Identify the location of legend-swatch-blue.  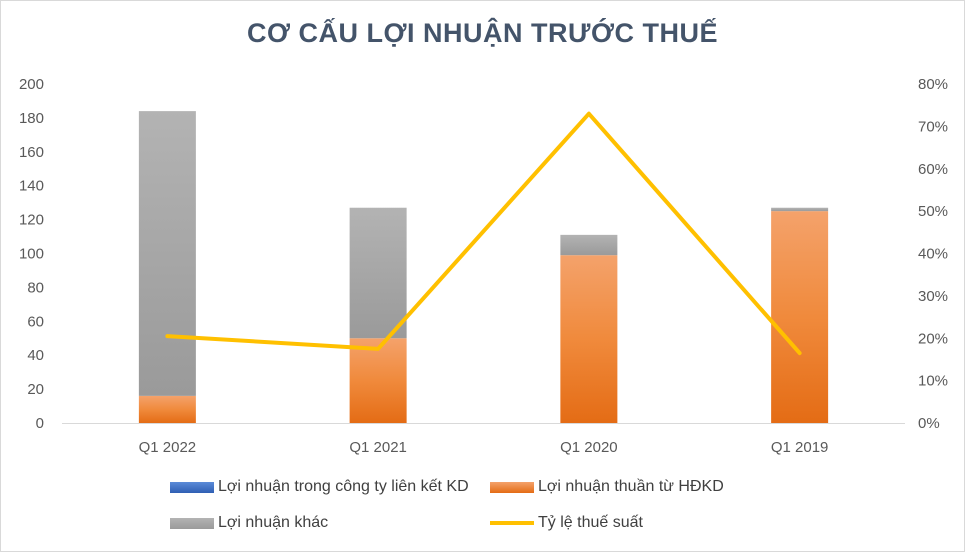
(192, 487).